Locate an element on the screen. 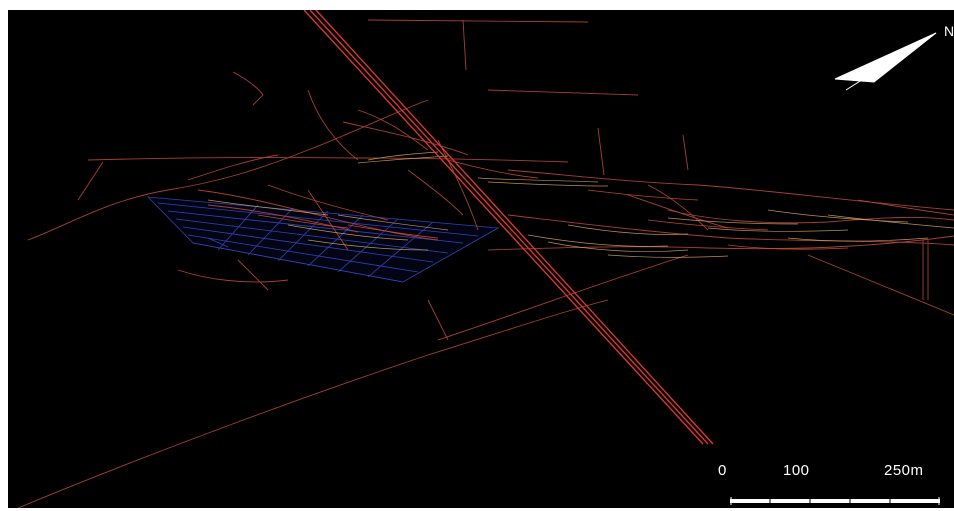  scale-label-start: 0 is located at coordinates (722, 470).